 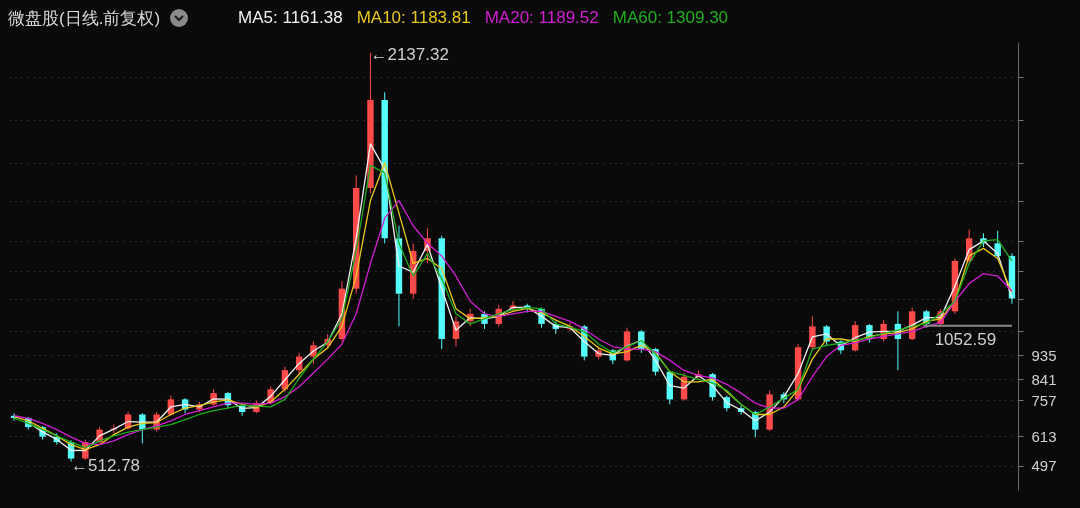 What do you see at coordinates (413, 18) in the screenshot?
I see `text: MA10: 1183.81` at bounding box center [413, 18].